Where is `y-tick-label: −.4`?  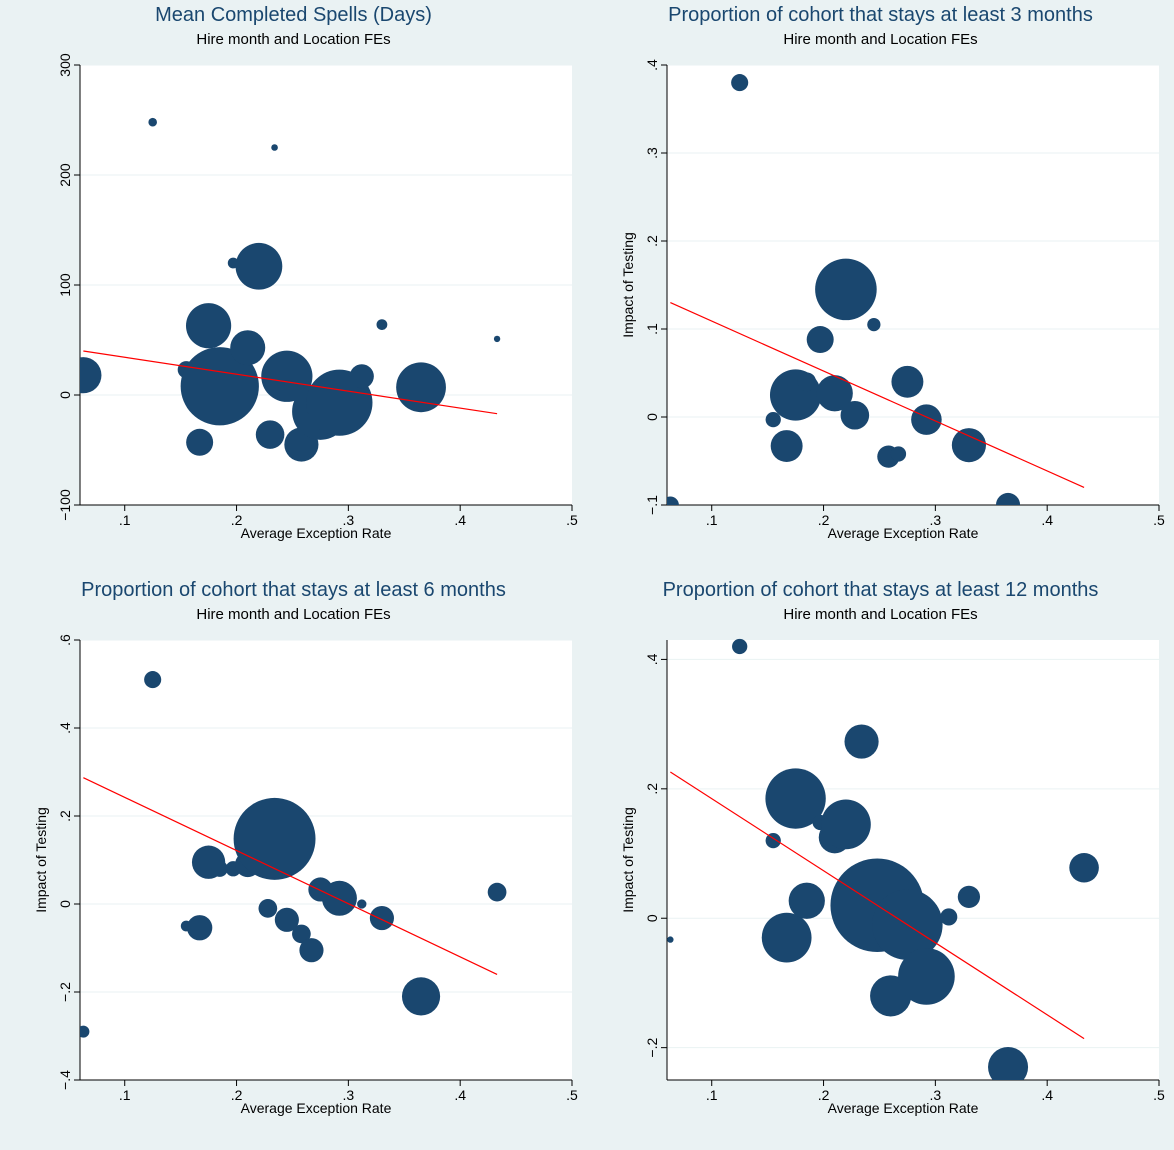 y-tick-label: −.4 is located at coordinates (65, 1080).